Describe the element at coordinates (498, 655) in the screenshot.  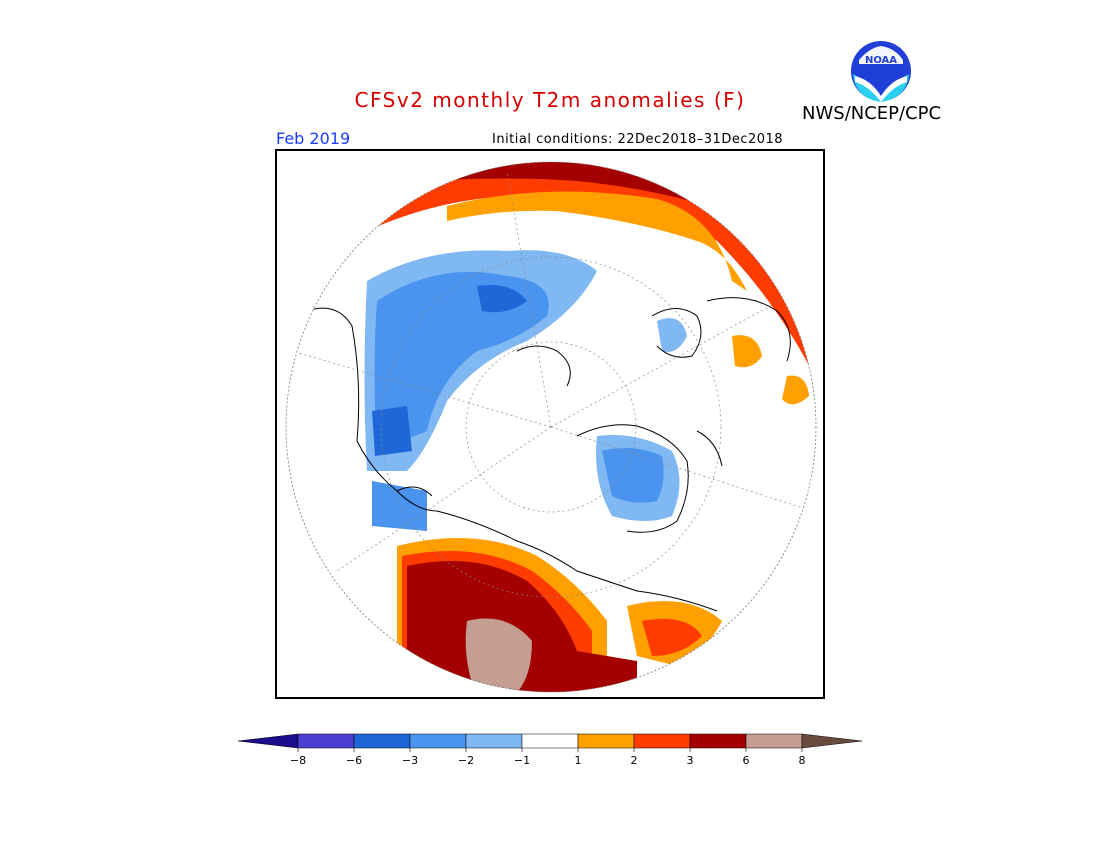
I see `anomaly-warm-6to8-bottom` at that location.